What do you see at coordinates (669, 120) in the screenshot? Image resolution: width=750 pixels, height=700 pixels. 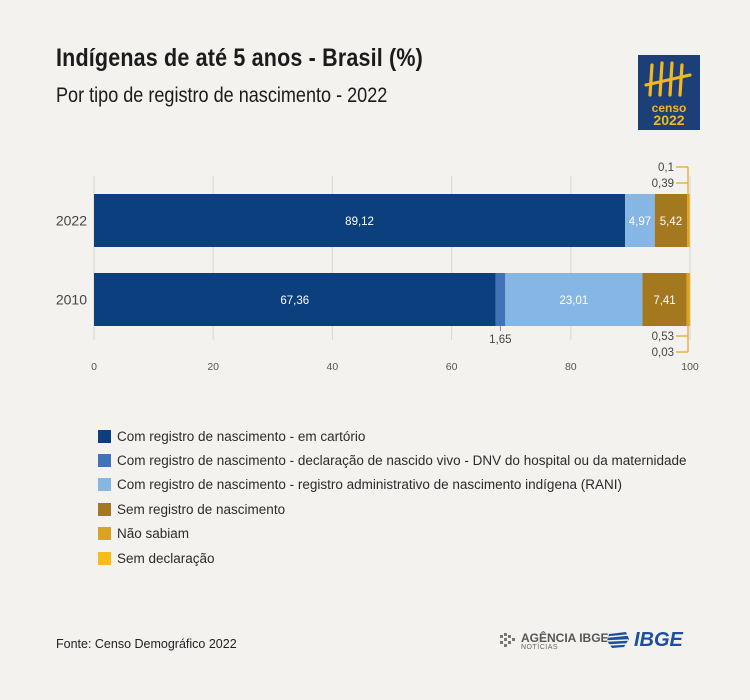 I see `logo-line2: 2022` at bounding box center [669, 120].